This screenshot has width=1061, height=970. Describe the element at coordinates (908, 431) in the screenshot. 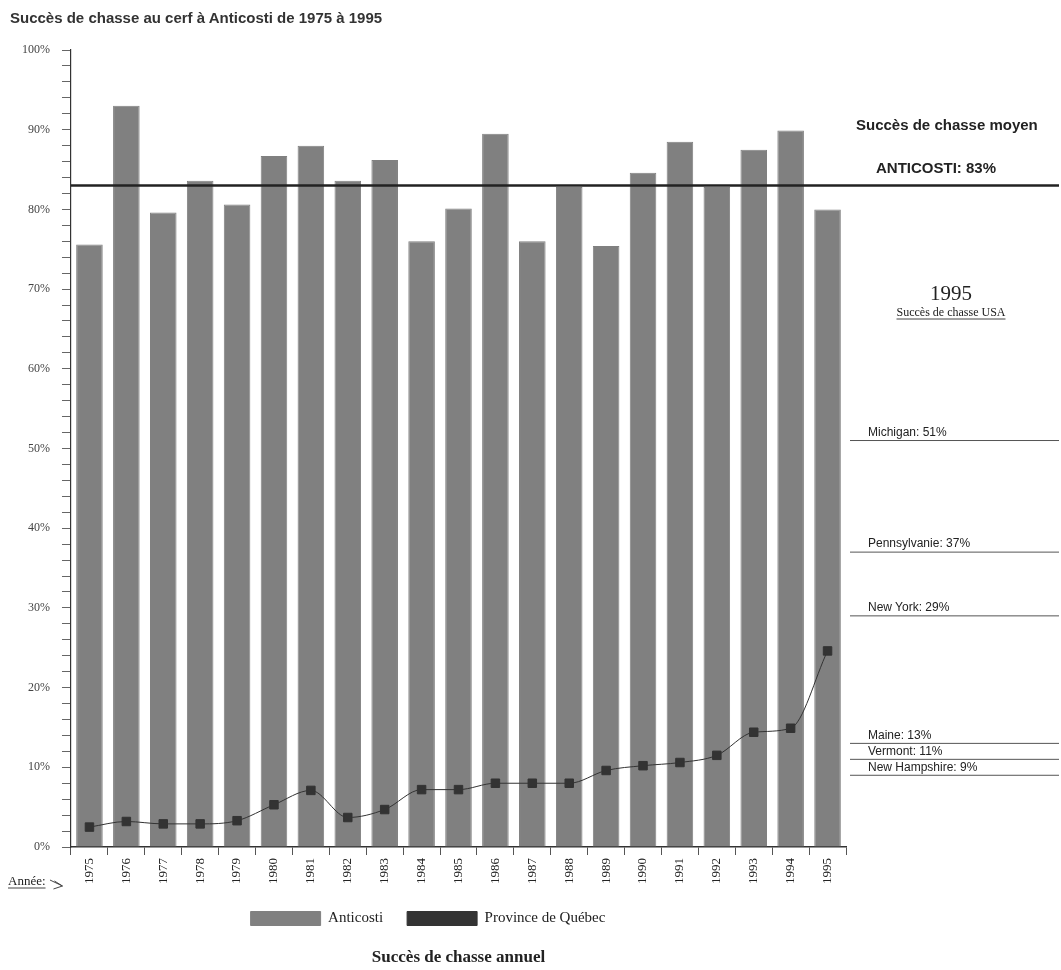

I see `ref-line-label: Michigan: 51%` at that location.